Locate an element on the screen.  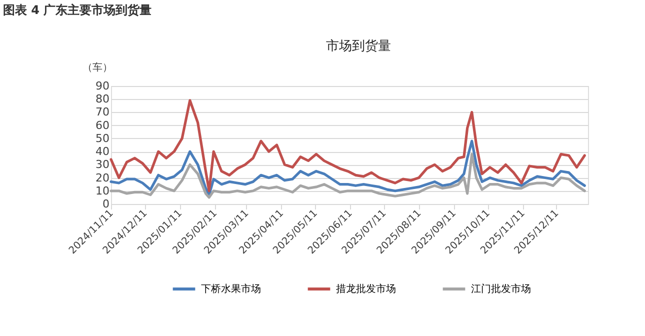
y-tick-label: 70 is located at coordinates (103, 112).